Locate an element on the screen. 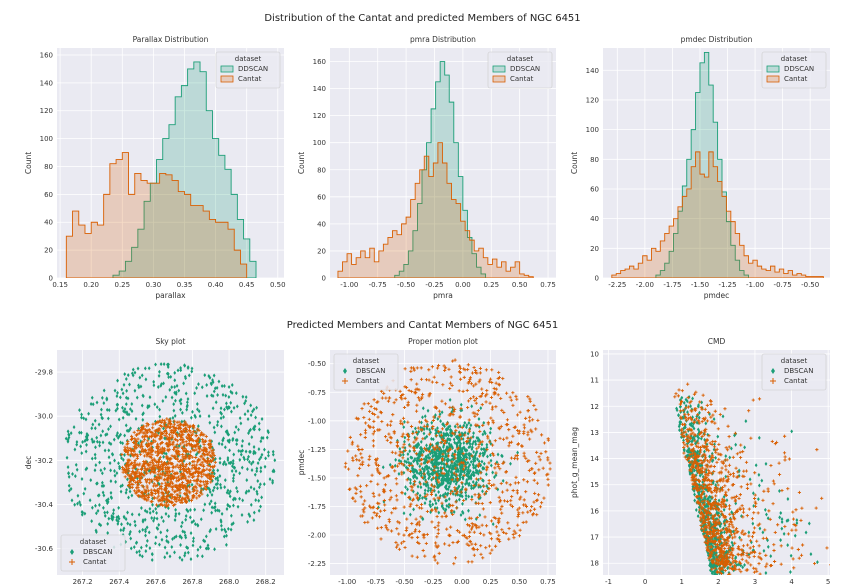 Image resolution: width=845 pixels, height=588 pixels. y-tick-label: 160 is located at coordinates (319, 62).